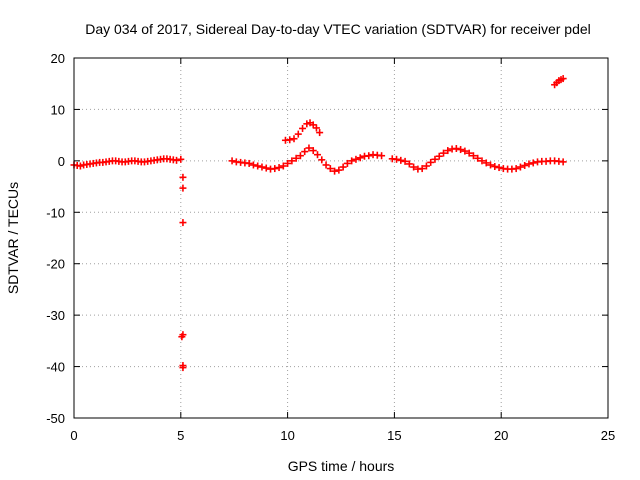 The height and width of the screenshot is (480, 640). I want to click on x-tick-label: 25, so click(608, 435).